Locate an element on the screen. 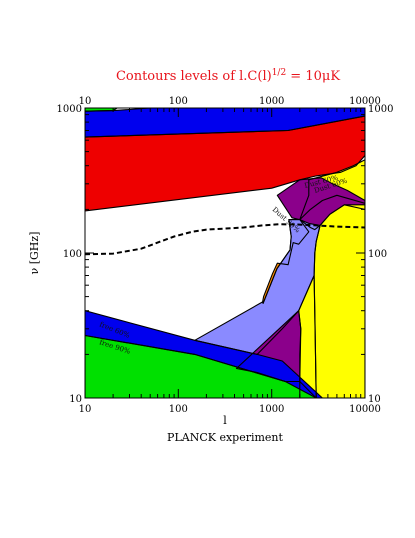 The width and height of the screenshot is (415, 538). x-tick-label-bottom: 100 is located at coordinates (178, 409).